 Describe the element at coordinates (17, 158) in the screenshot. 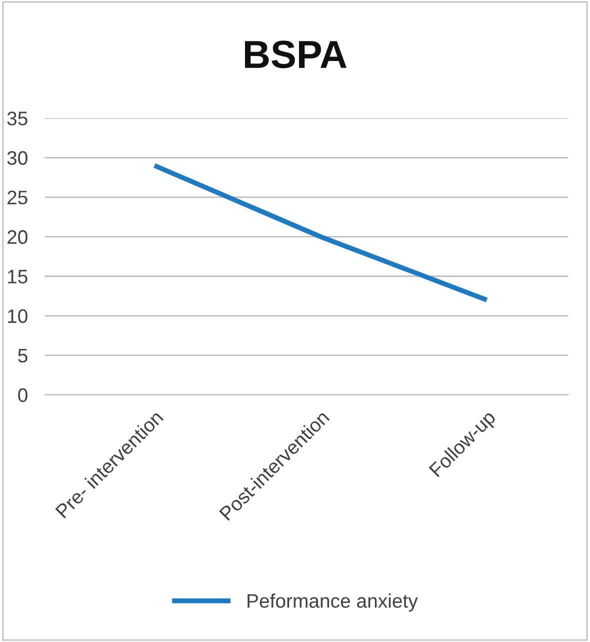

I see `y-tick-label: 30` at that location.